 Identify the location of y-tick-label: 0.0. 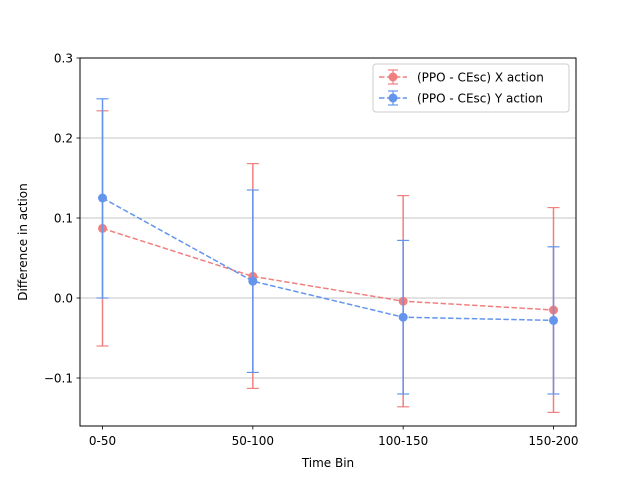
(63, 299).